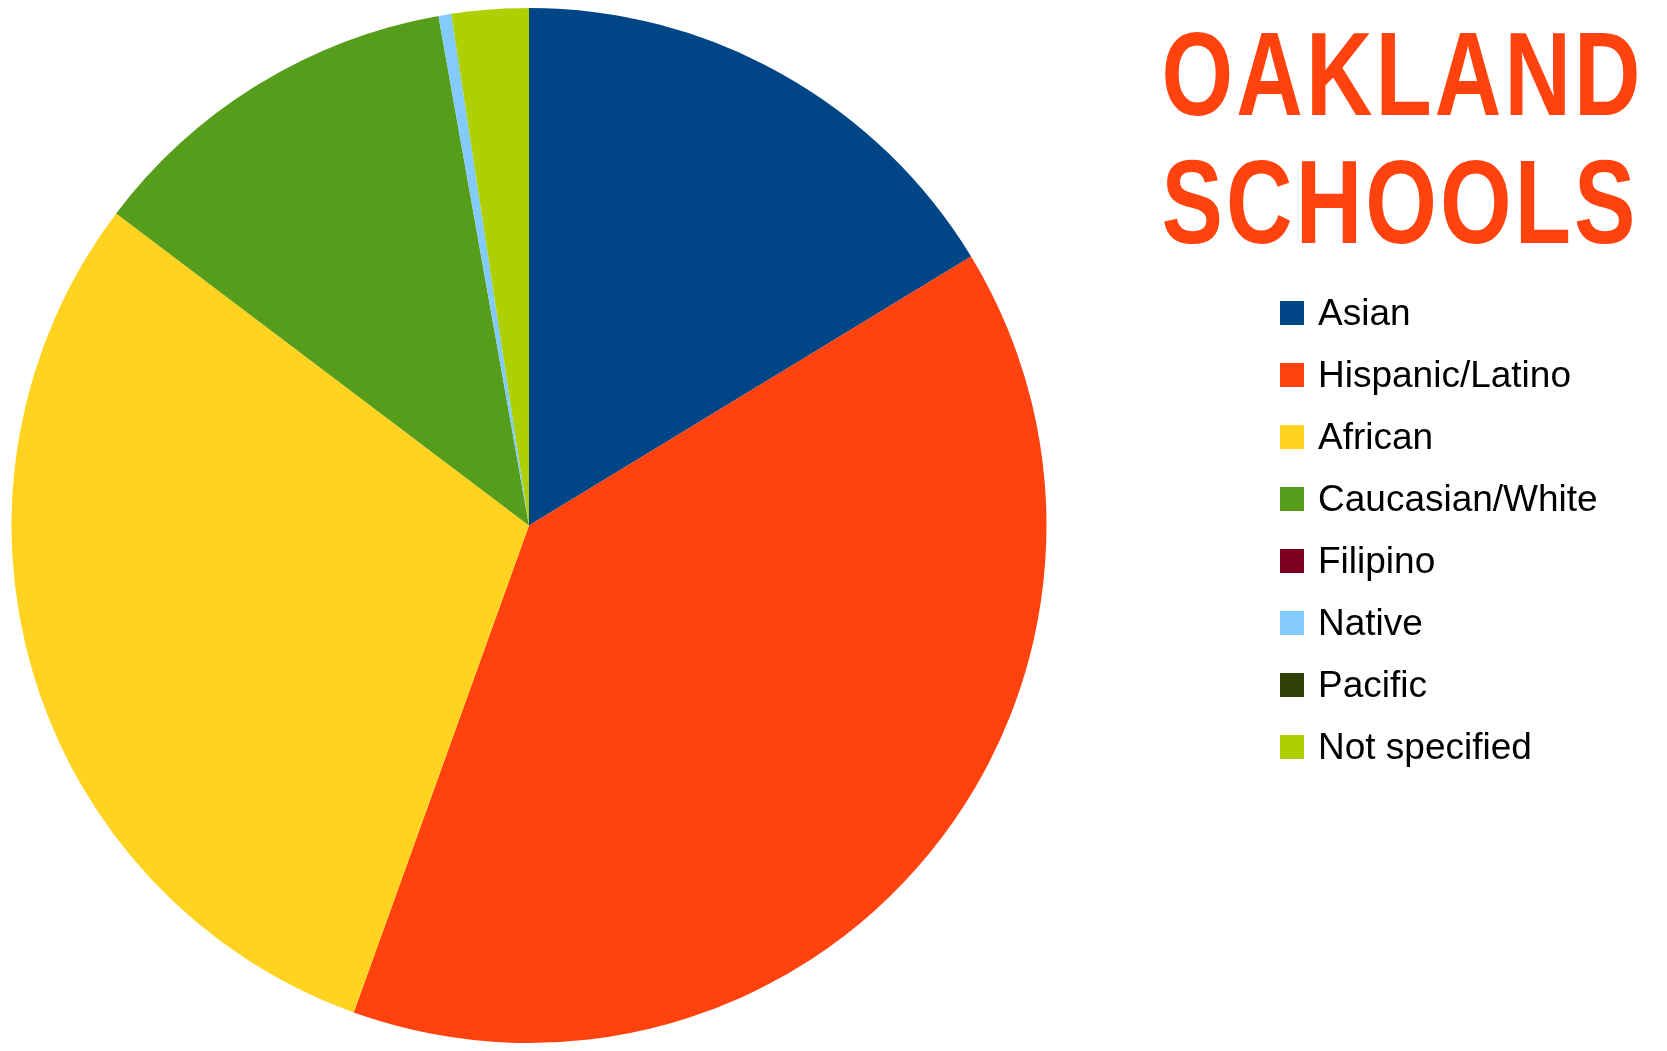 Image resolution: width=1667 pixels, height=1051 pixels. What do you see at coordinates (1425, 747) in the screenshot?
I see `legend-label: Not specified` at bounding box center [1425, 747].